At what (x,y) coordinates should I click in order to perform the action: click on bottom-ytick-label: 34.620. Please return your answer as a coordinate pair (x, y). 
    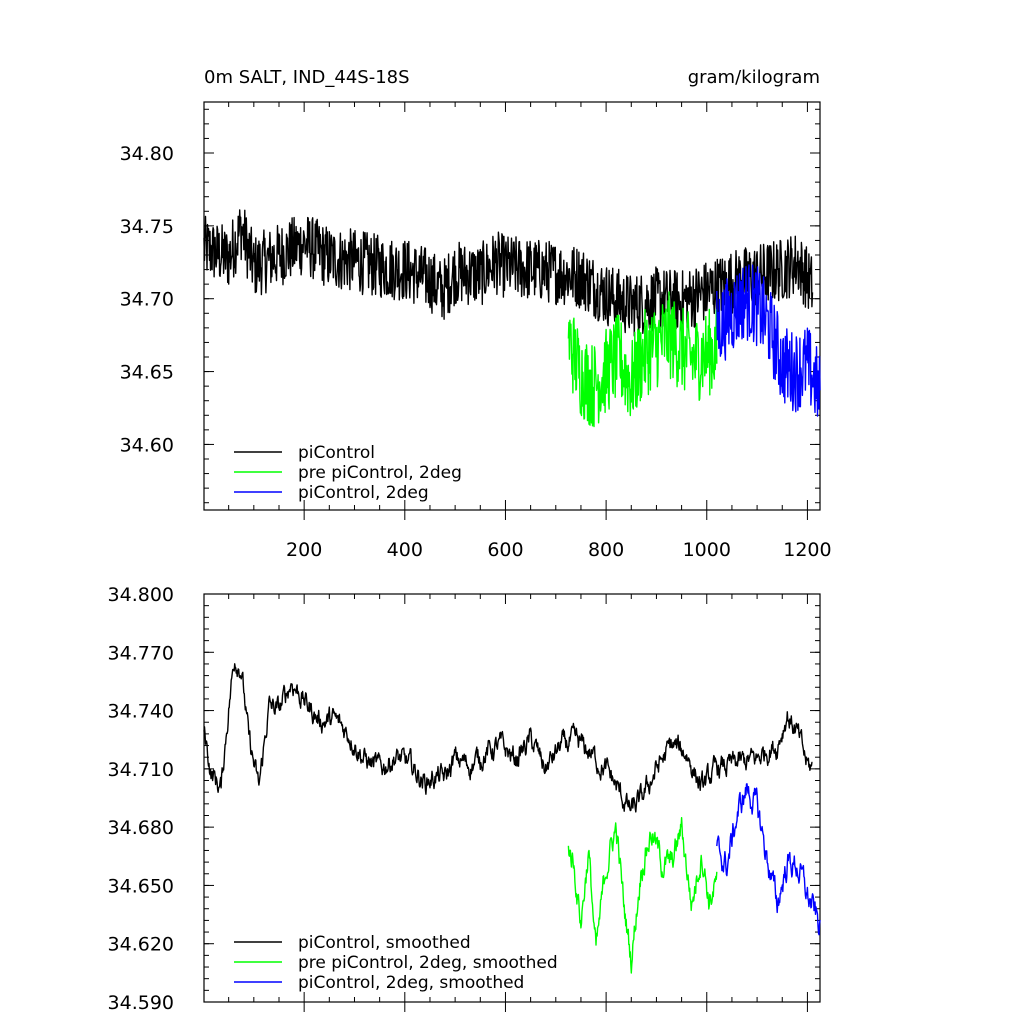
    Looking at the image, I should click on (141, 945).